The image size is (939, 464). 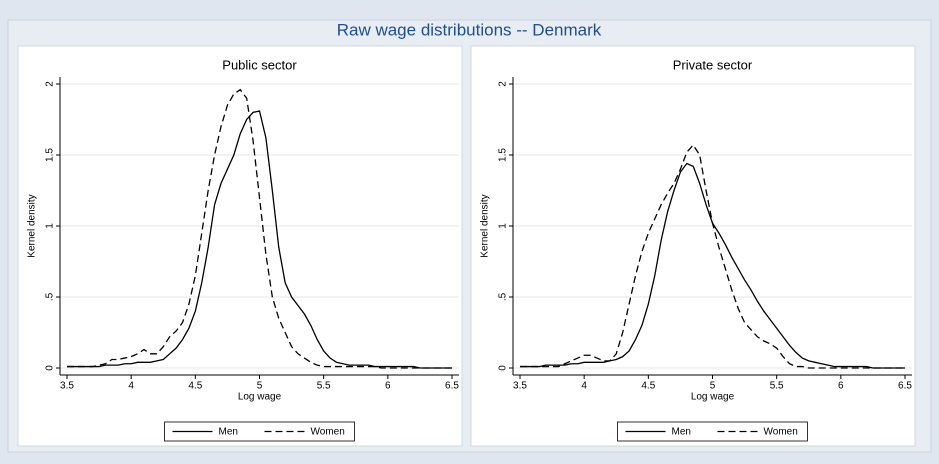 What do you see at coordinates (713, 64) in the screenshot?
I see `panel-title: Private sector` at bounding box center [713, 64].